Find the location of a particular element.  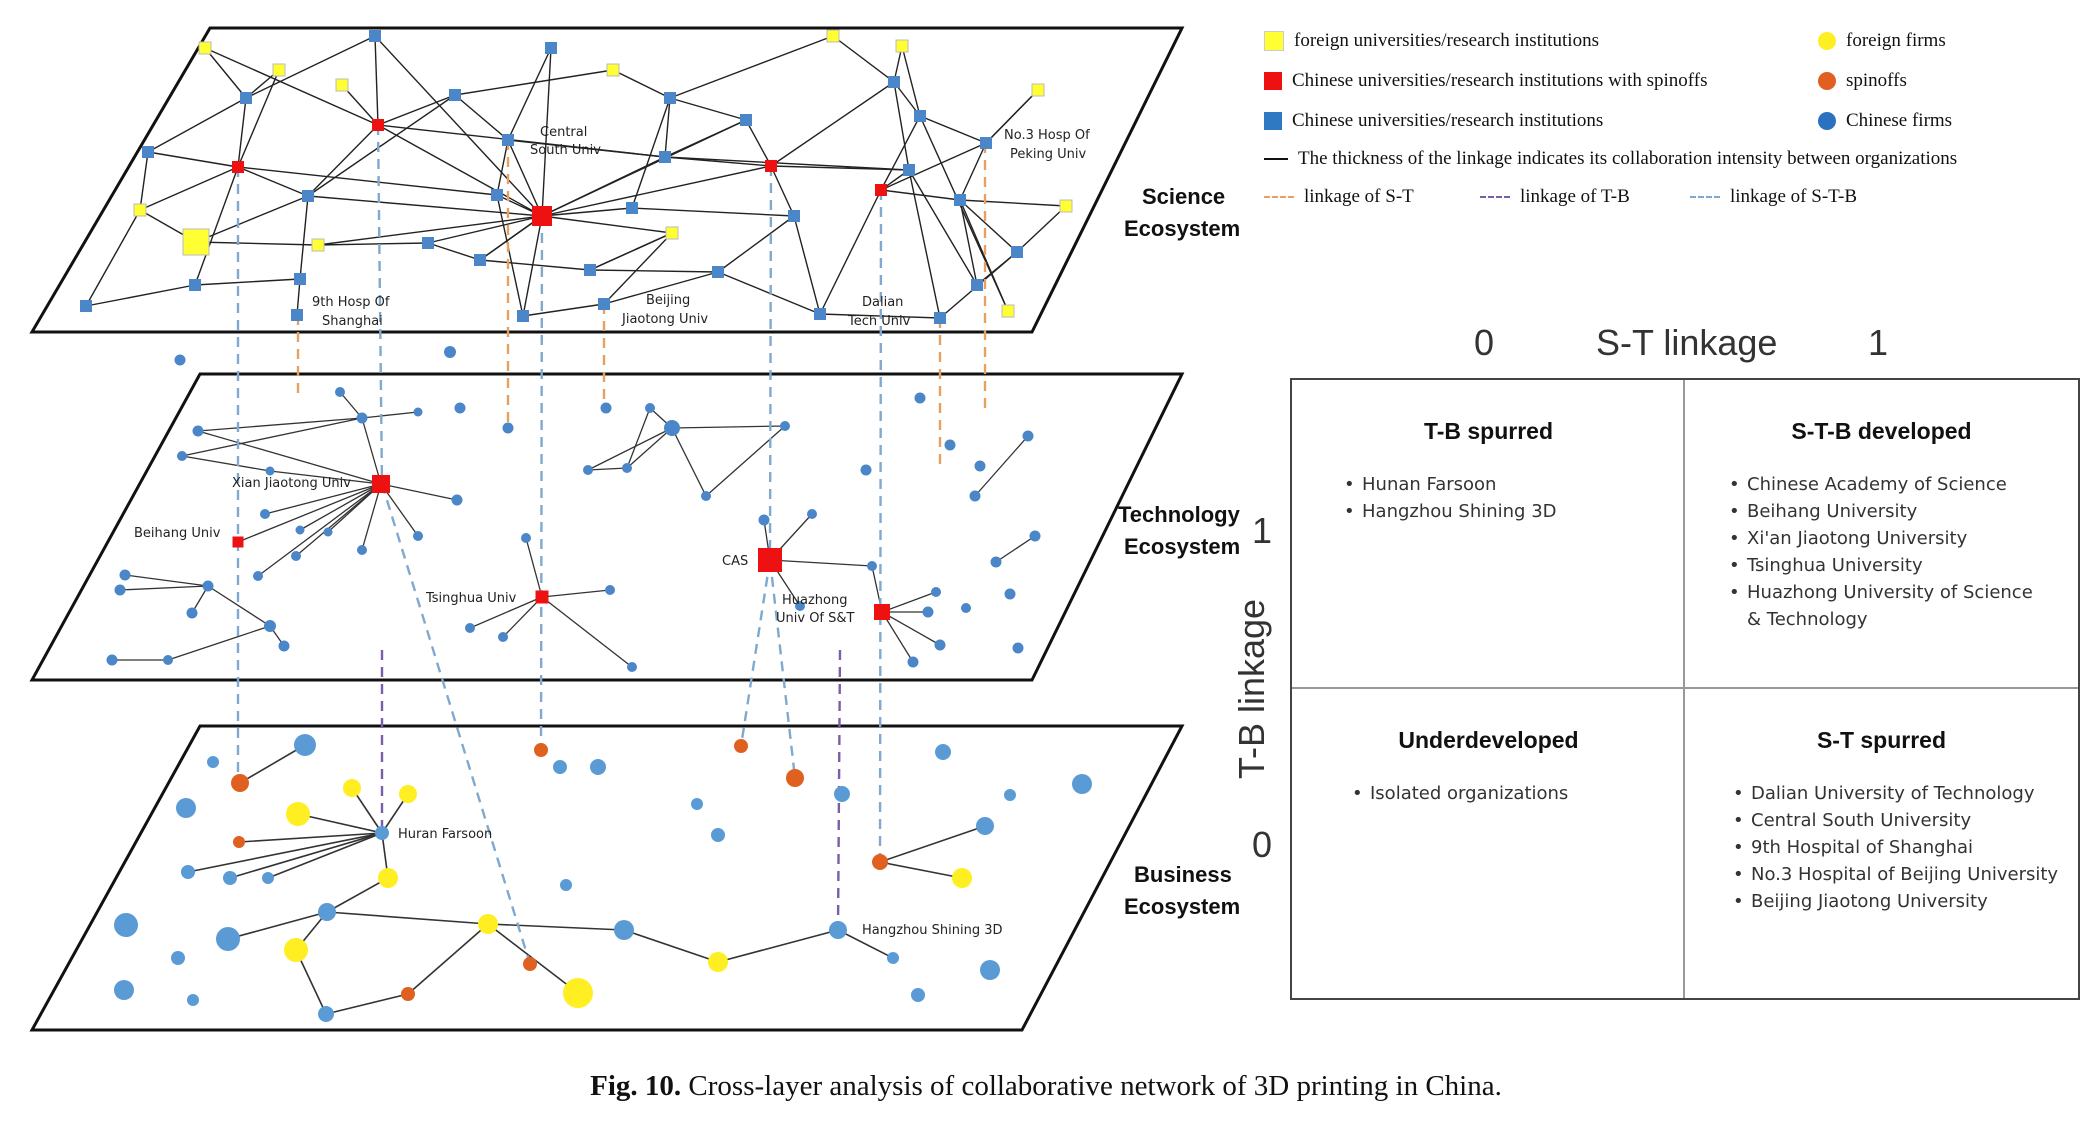

label-huazhong-1: Huazhong is located at coordinates (815, 600).